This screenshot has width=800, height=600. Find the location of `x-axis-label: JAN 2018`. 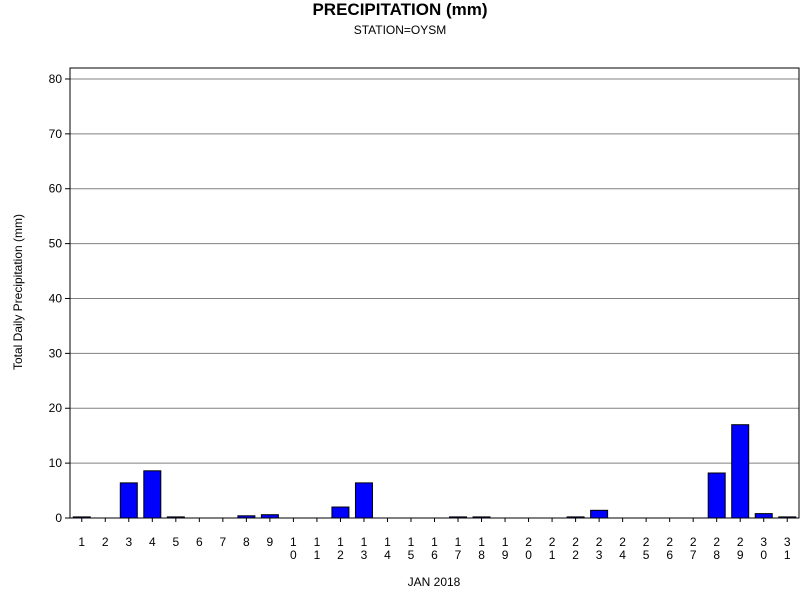

x-axis-label: JAN 2018 is located at coordinates (434, 582).